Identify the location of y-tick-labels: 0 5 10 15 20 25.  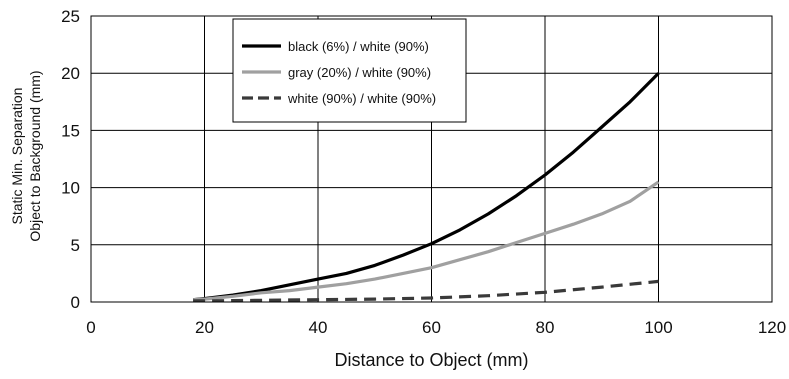
(70, 159).